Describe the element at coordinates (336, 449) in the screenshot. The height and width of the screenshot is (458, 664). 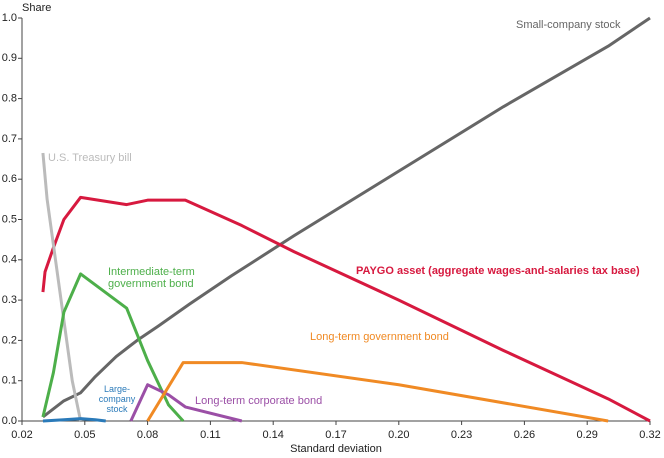
I see `x-axis-label: Standard deviation` at that location.